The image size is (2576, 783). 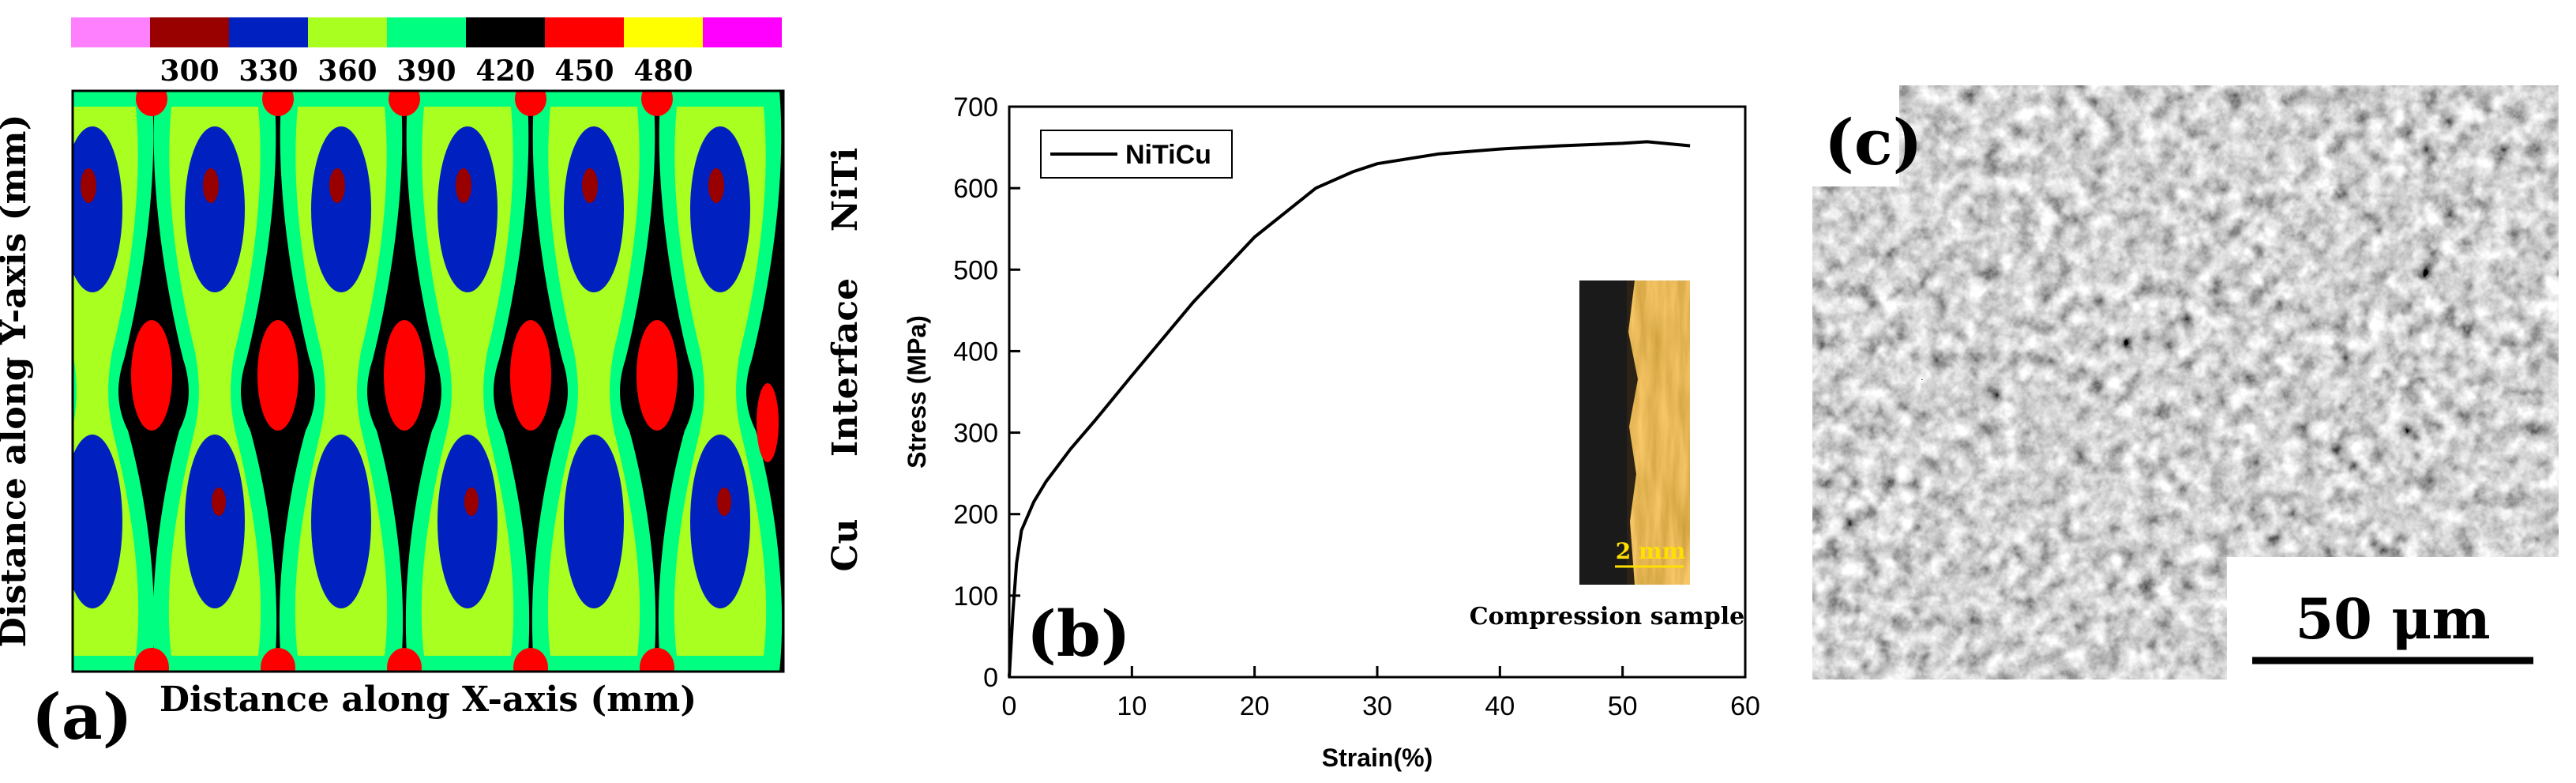 What do you see at coordinates (1377, 757) in the screenshot?
I see `x-axis-label-b: Strain(%)` at bounding box center [1377, 757].